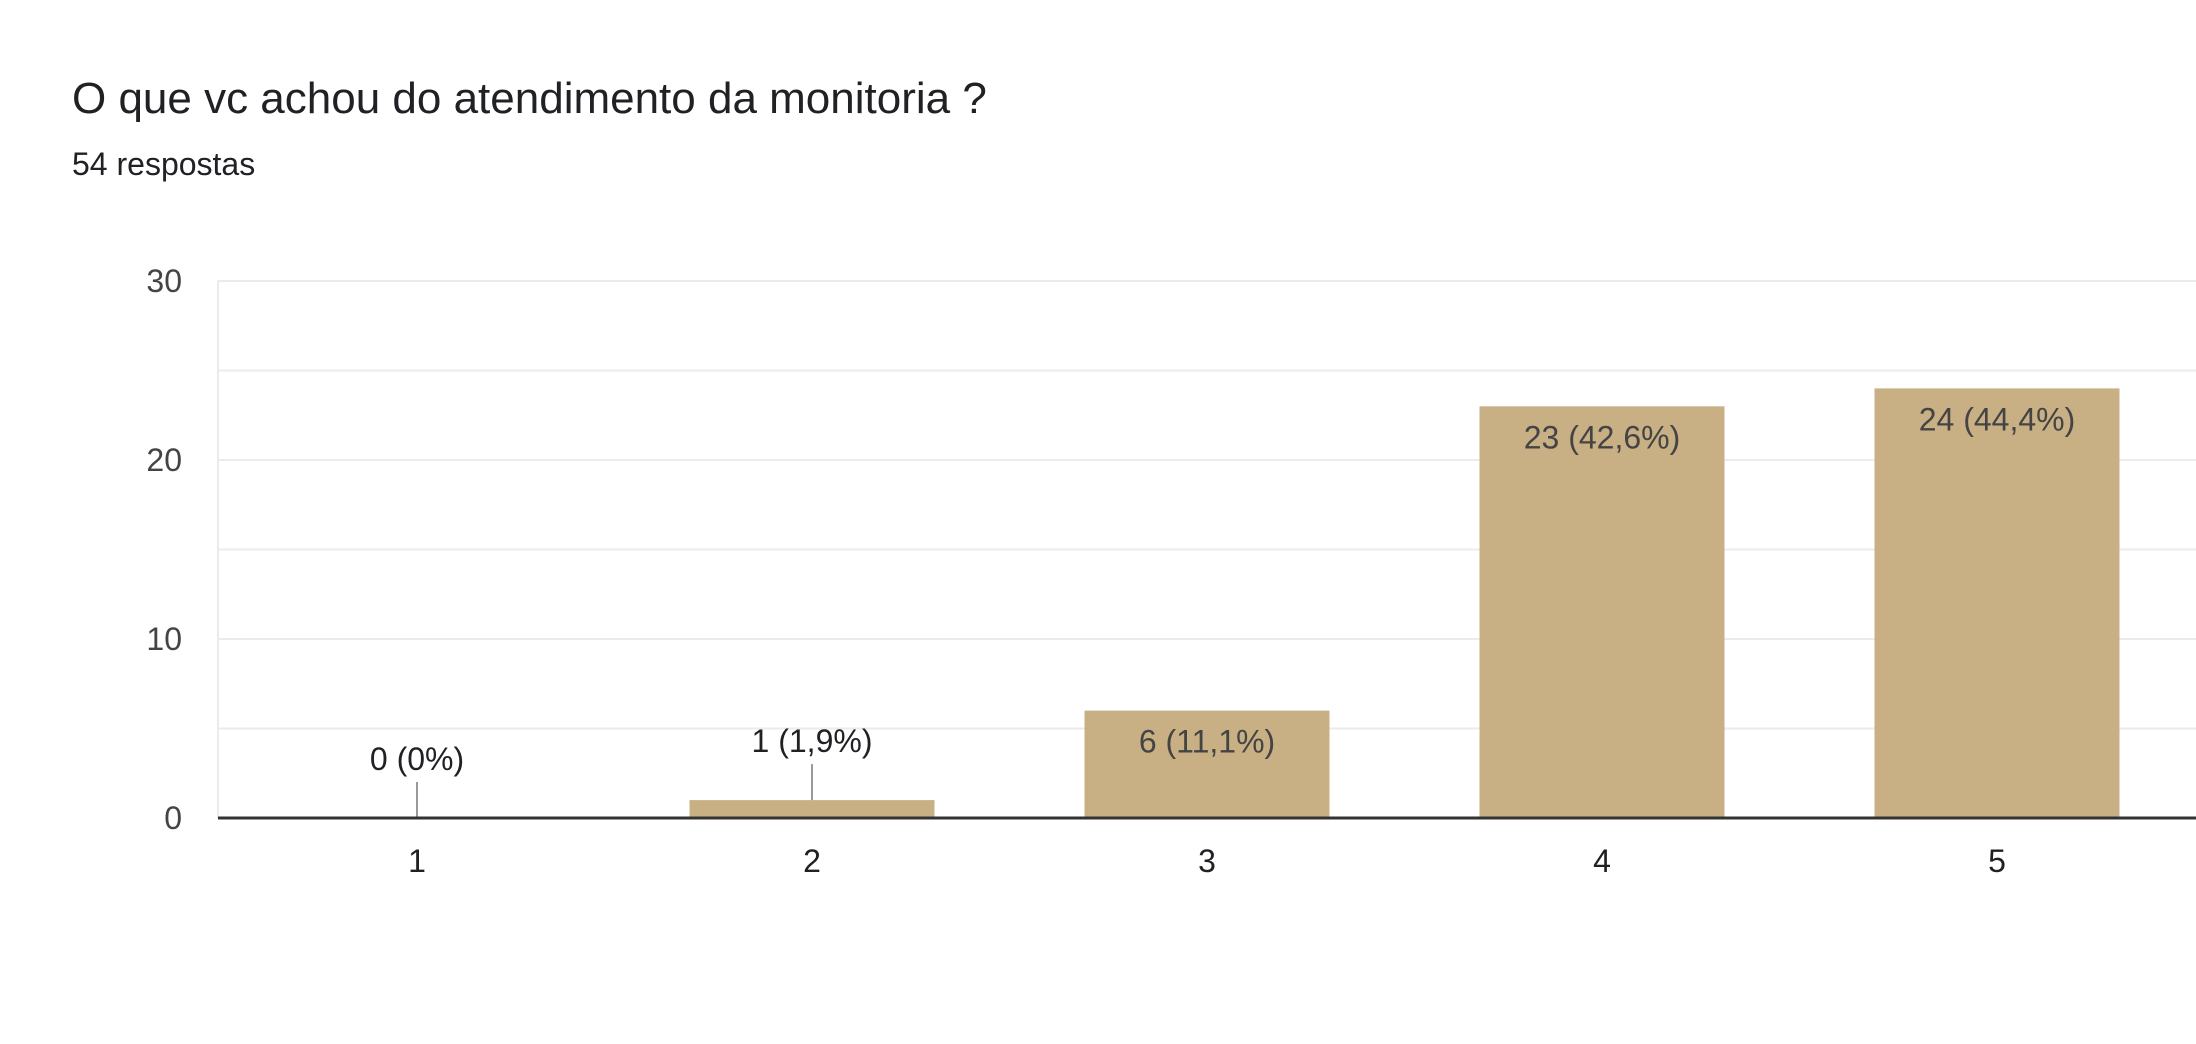  What do you see at coordinates (164, 639) in the screenshot?
I see `y-tick-label: 10` at bounding box center [164, 639].